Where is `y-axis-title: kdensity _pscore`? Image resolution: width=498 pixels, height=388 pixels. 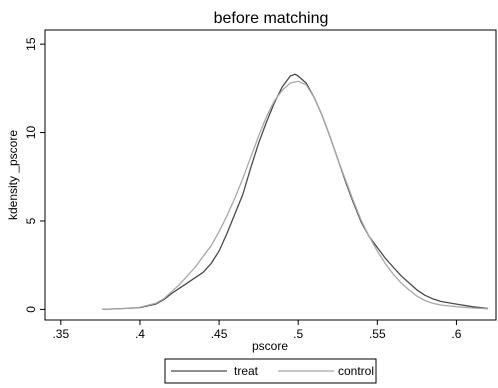
y-axis-title: kdensity _pscore is located at coordinates (13, 175).